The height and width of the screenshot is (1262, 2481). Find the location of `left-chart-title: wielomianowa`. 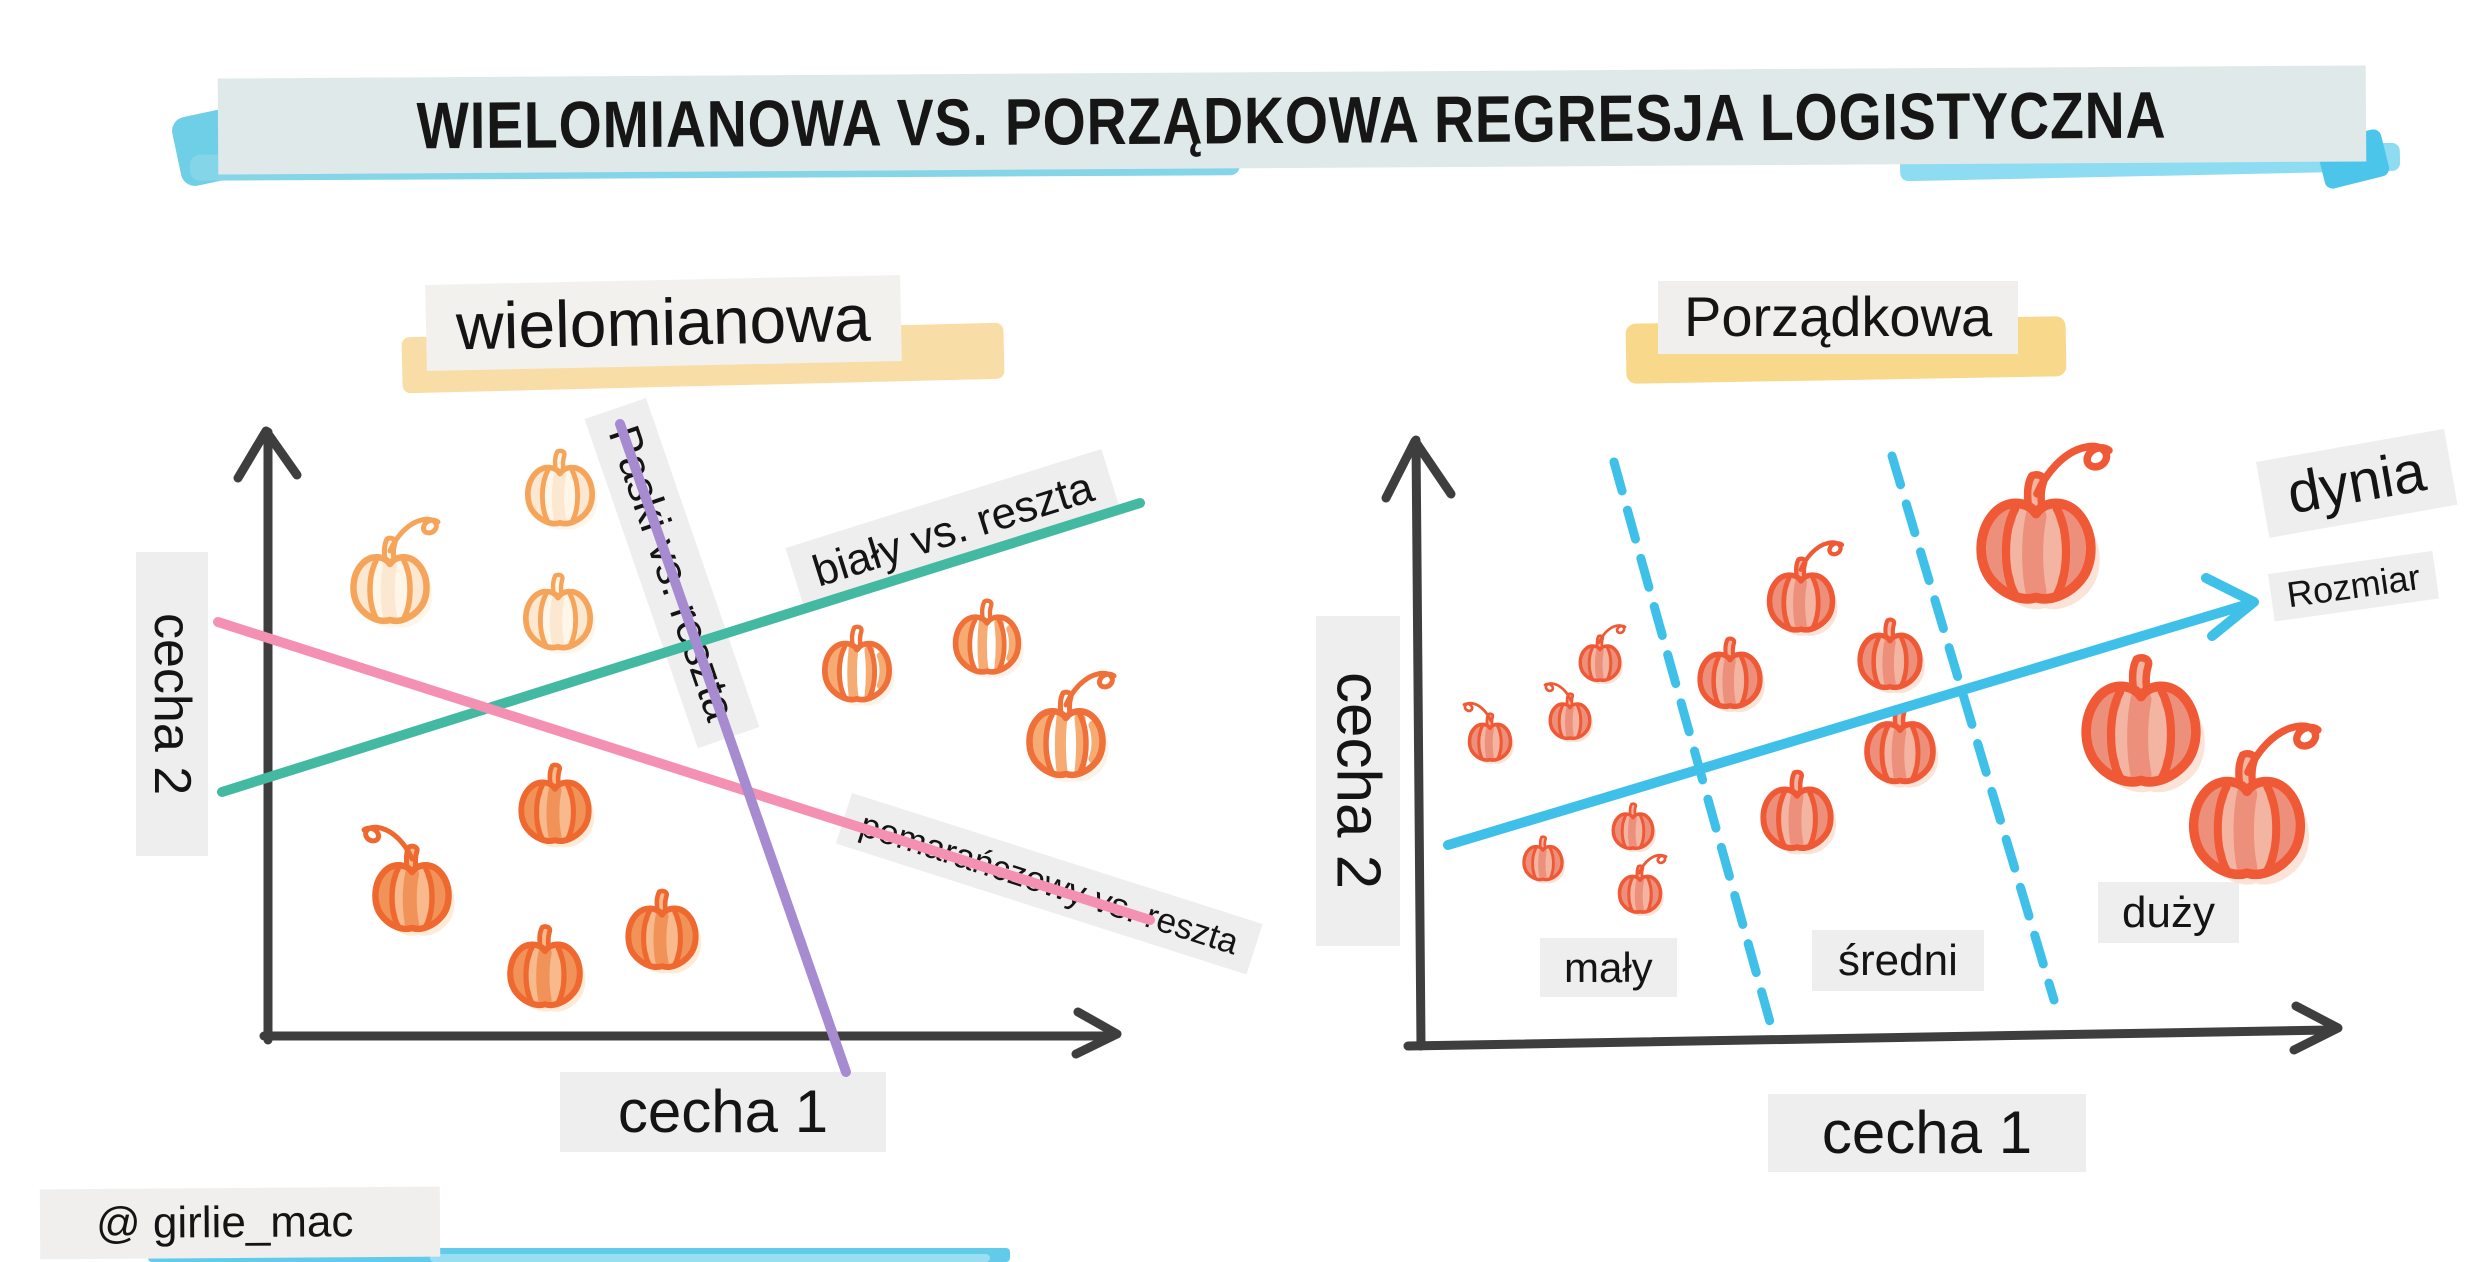

left-chart-title: wielomianowa is located at coordinates (663, 323).